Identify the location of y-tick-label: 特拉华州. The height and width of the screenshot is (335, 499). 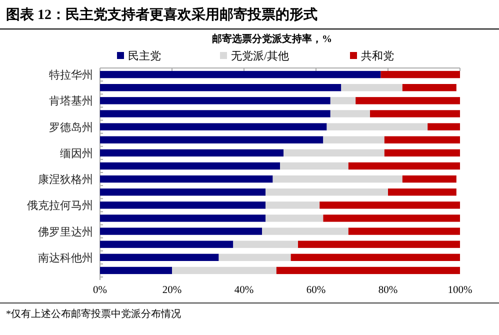
(71, 75).